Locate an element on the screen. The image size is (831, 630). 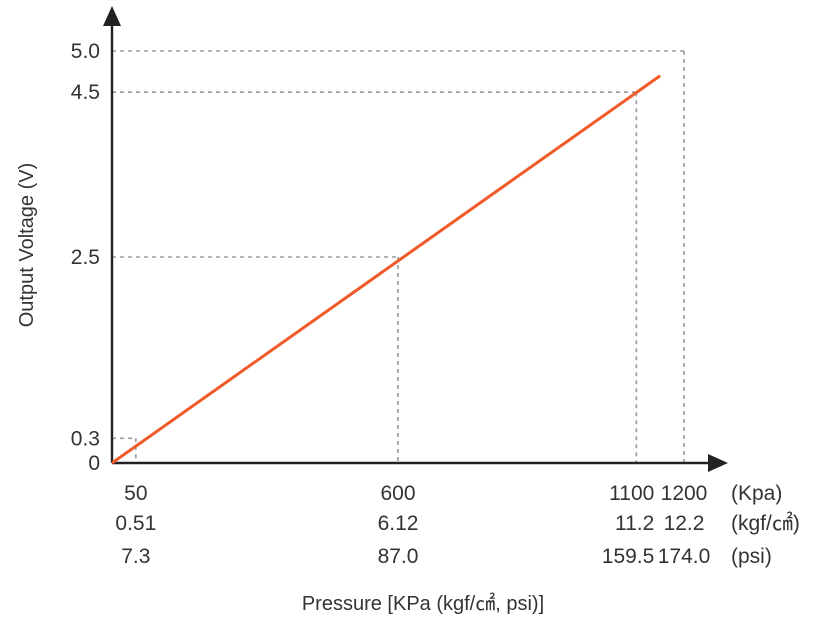
x-tick-label-psi: 174.0 is located at coordinates (684, 556).